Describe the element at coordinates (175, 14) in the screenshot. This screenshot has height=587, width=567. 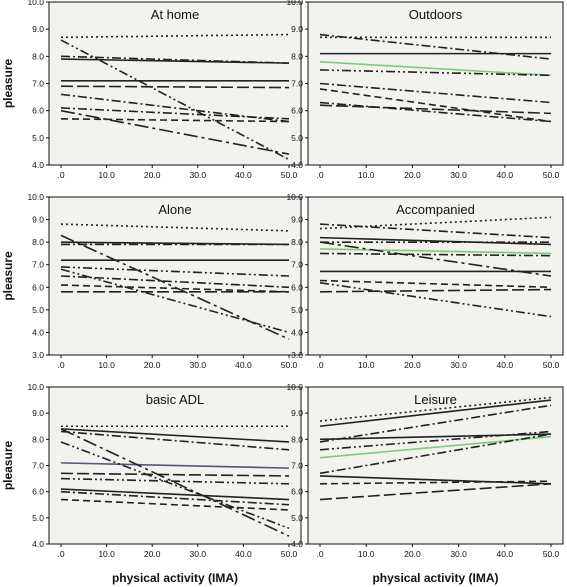
I see `panel-title: At home` at that location.